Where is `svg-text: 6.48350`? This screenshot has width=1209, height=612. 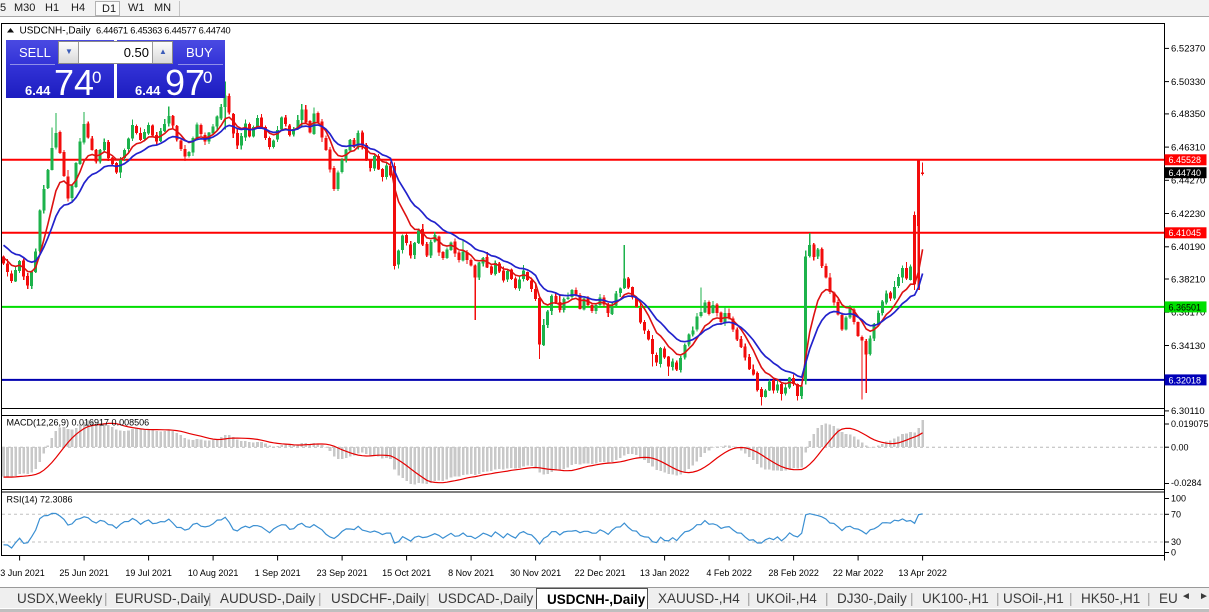 svg-text: 6.48350 is located at coordinates (1188, 114).